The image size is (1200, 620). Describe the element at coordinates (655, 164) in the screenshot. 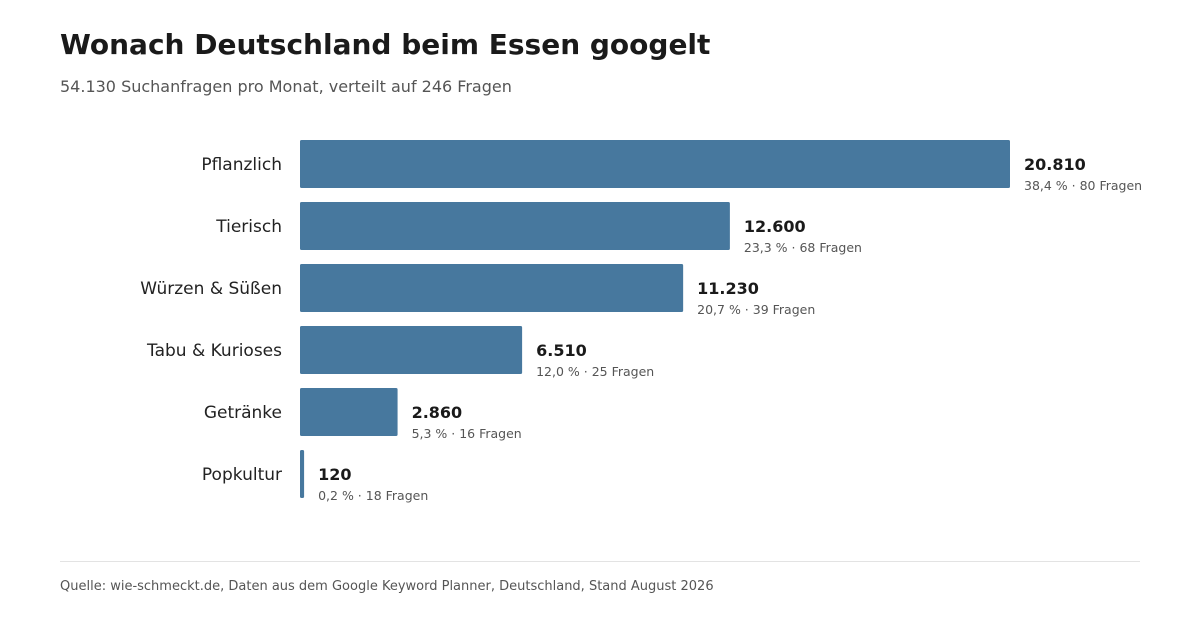

I see `bar-pflanzlich` at that location.